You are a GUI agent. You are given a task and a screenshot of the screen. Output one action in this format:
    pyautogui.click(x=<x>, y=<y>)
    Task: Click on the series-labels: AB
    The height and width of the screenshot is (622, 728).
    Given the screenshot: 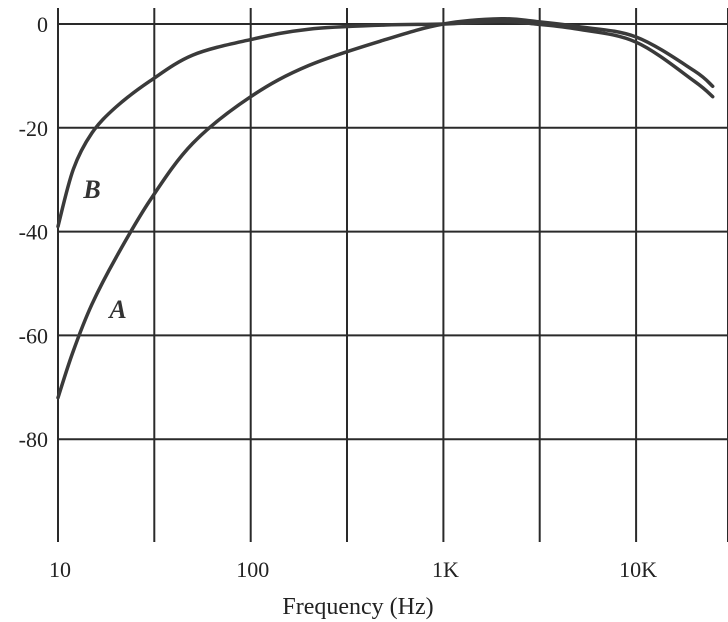 What is the action you would take?
    pyautogui.click(x=104, y=249)
    